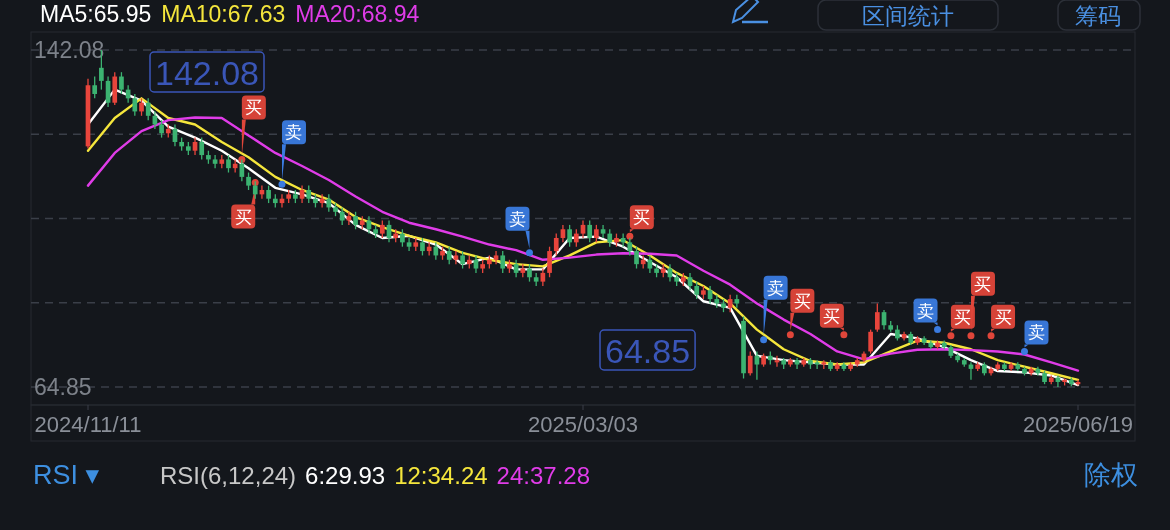 The image size is (1170, 530). I want to click on text: 筹码, so click(1098, 16).